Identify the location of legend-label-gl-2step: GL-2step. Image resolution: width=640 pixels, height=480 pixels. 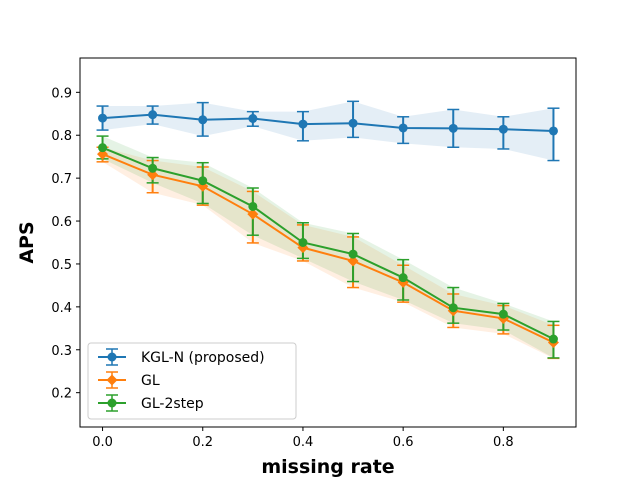
(172, 404).